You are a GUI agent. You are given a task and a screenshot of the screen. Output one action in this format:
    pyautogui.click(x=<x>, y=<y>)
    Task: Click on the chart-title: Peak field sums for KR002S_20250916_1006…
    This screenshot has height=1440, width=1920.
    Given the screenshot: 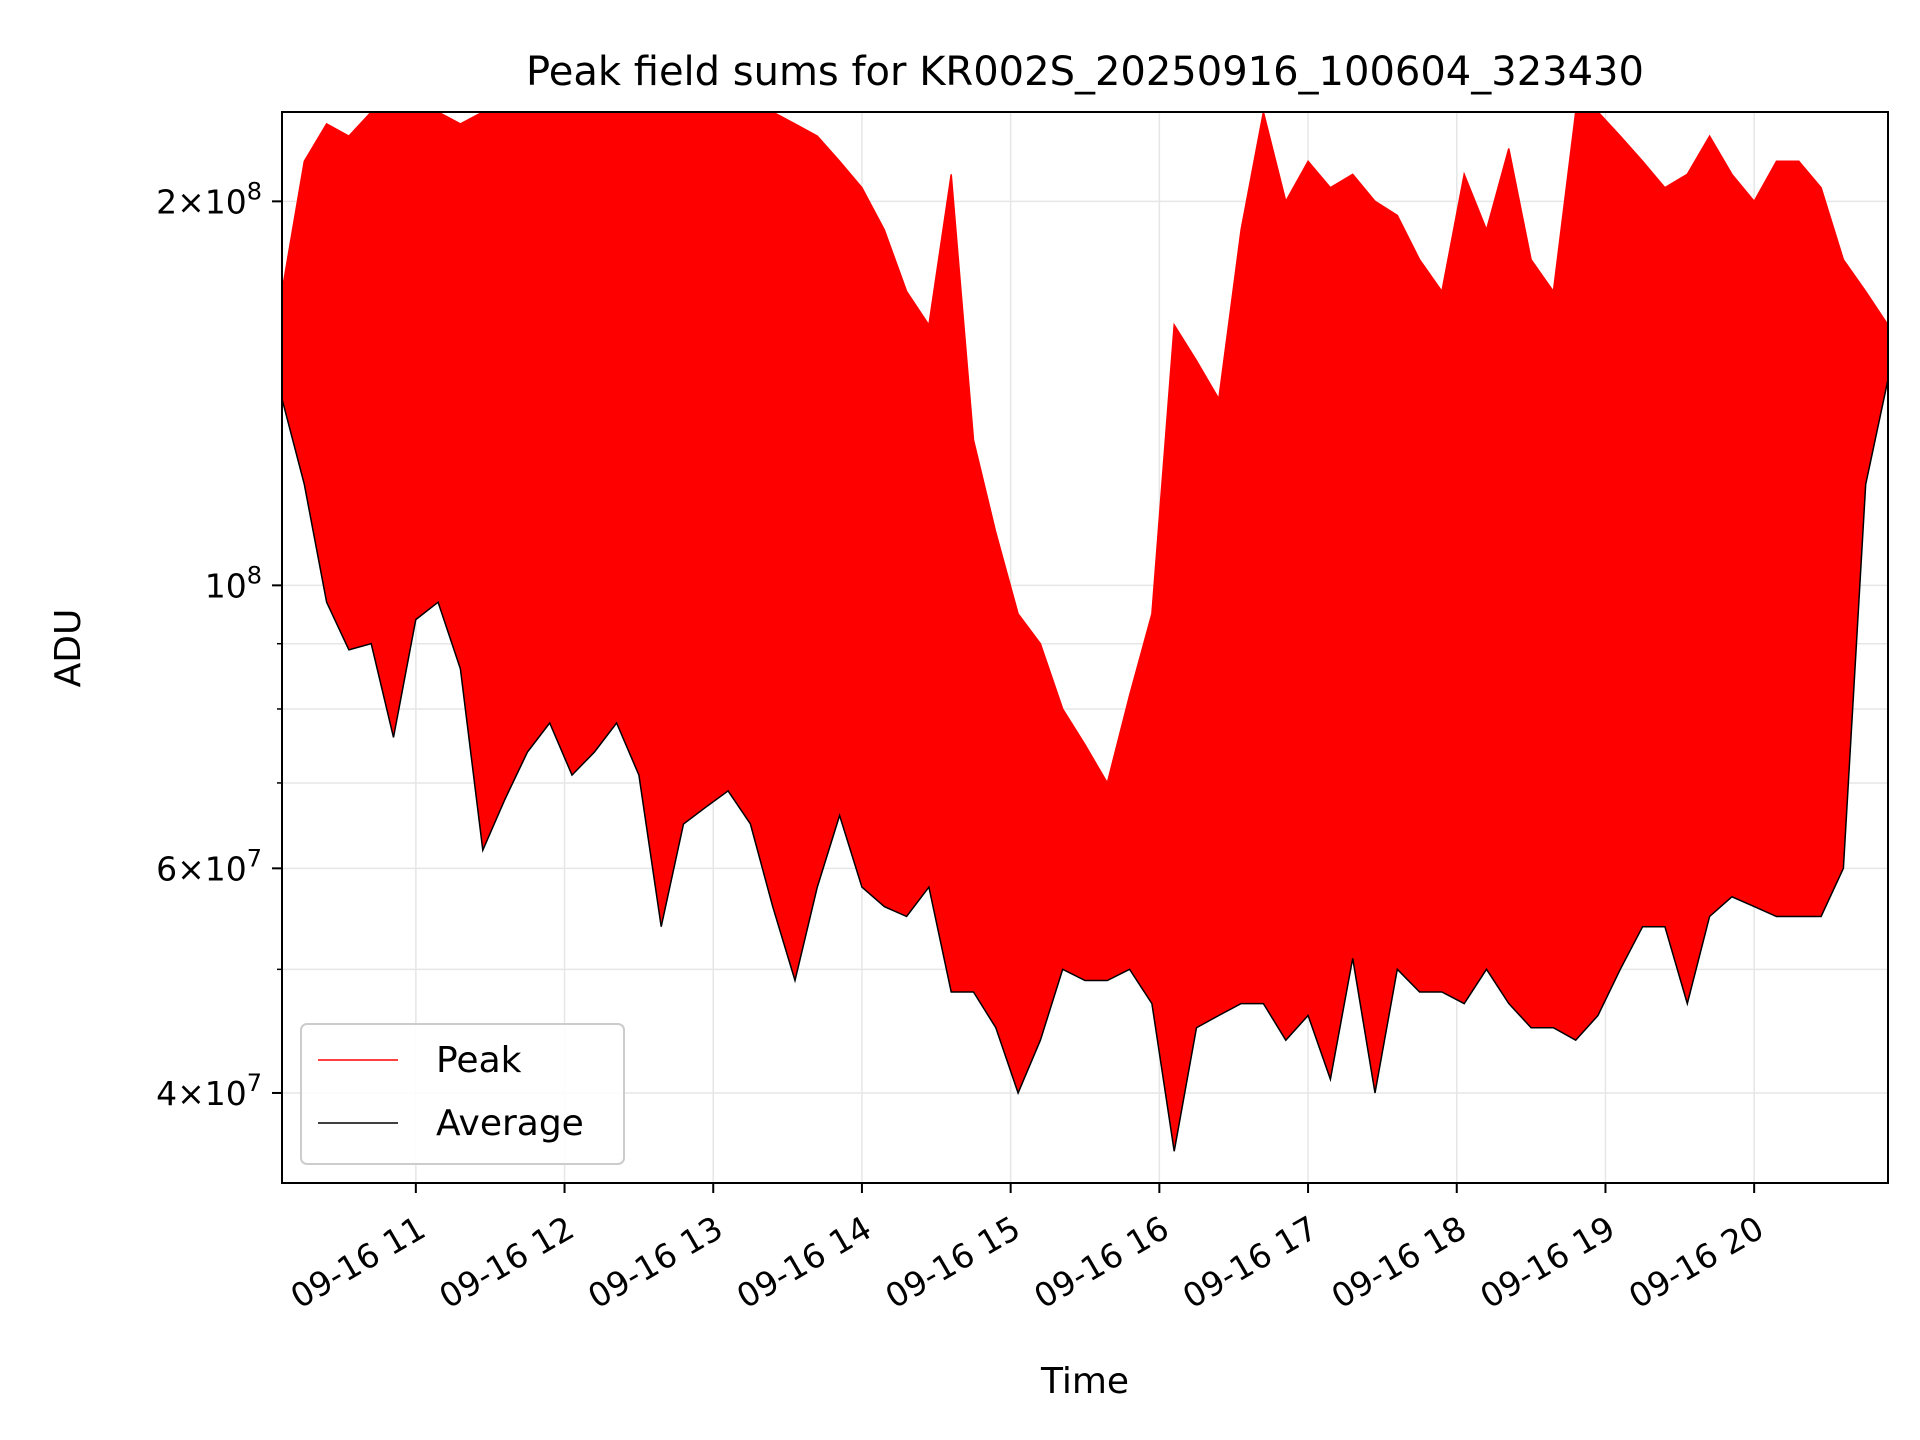 What is the action you would take?
    pyautogui.click(x=1085, y=72)
    